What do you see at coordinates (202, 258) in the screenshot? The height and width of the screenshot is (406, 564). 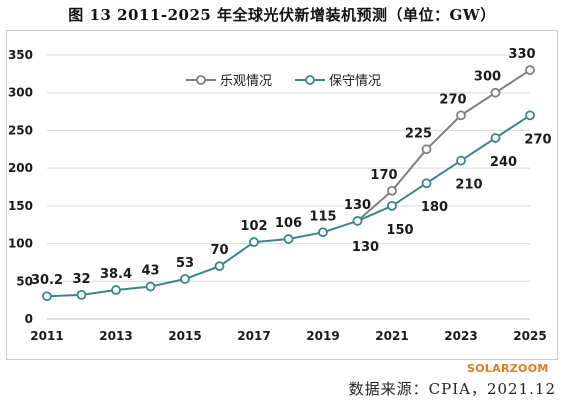 I see `historical-line` at bounding box center [202, 258].